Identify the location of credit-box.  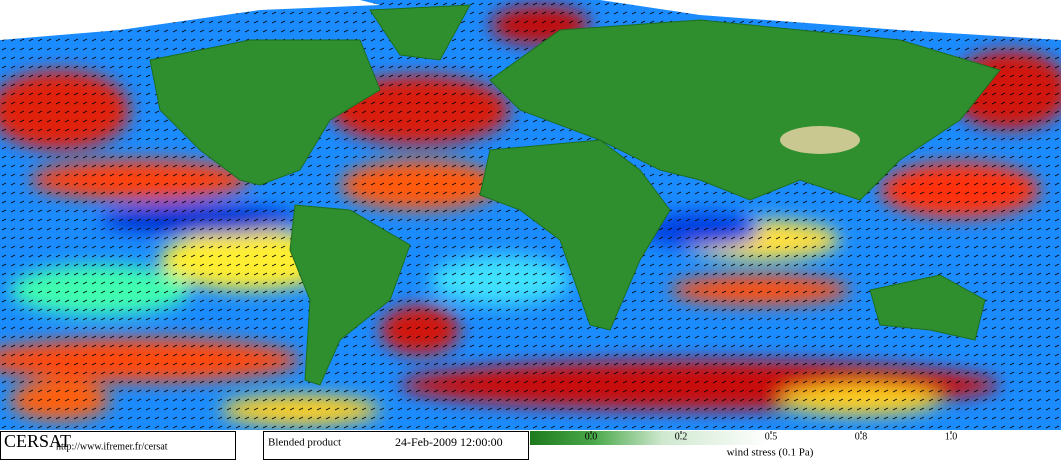
(118, 445).